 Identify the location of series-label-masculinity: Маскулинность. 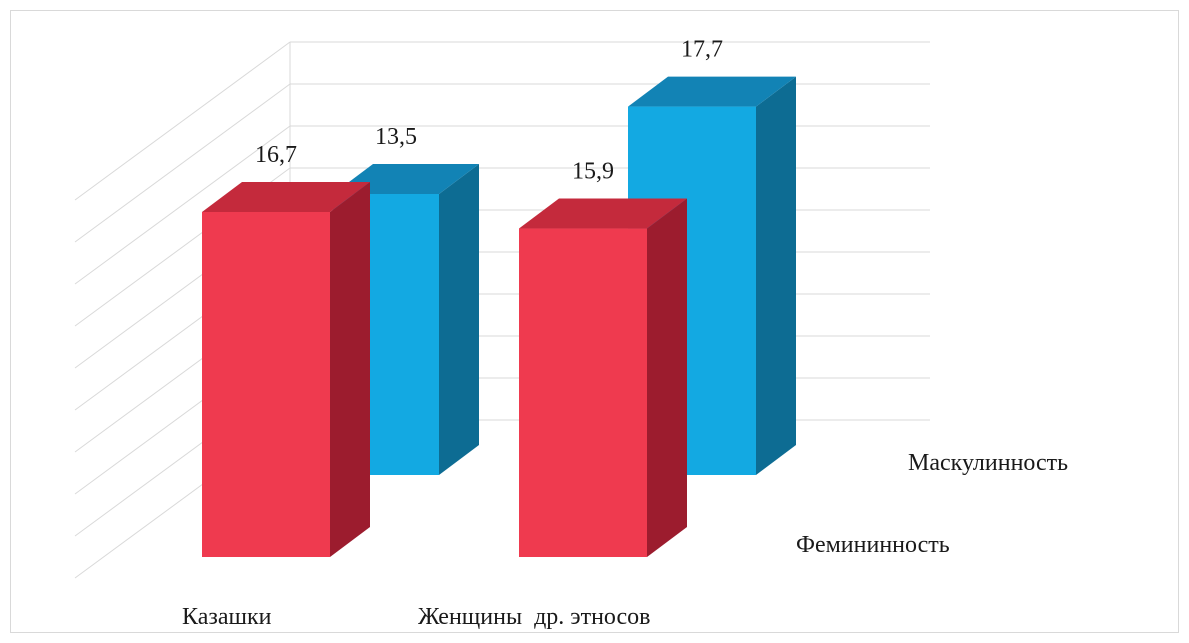
(988, 463).